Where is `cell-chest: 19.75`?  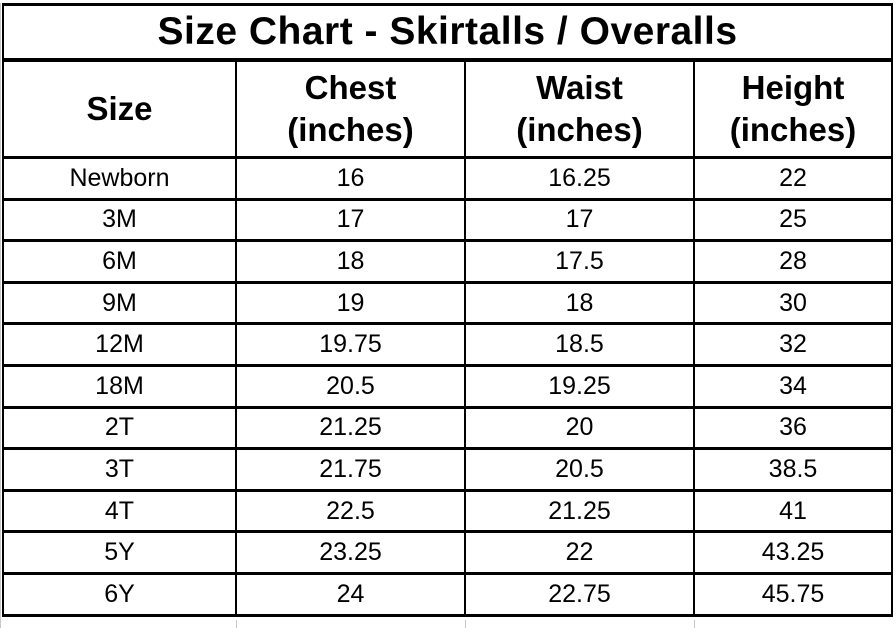 cell-chest: 19.75 is located at coordinates (350, 344).